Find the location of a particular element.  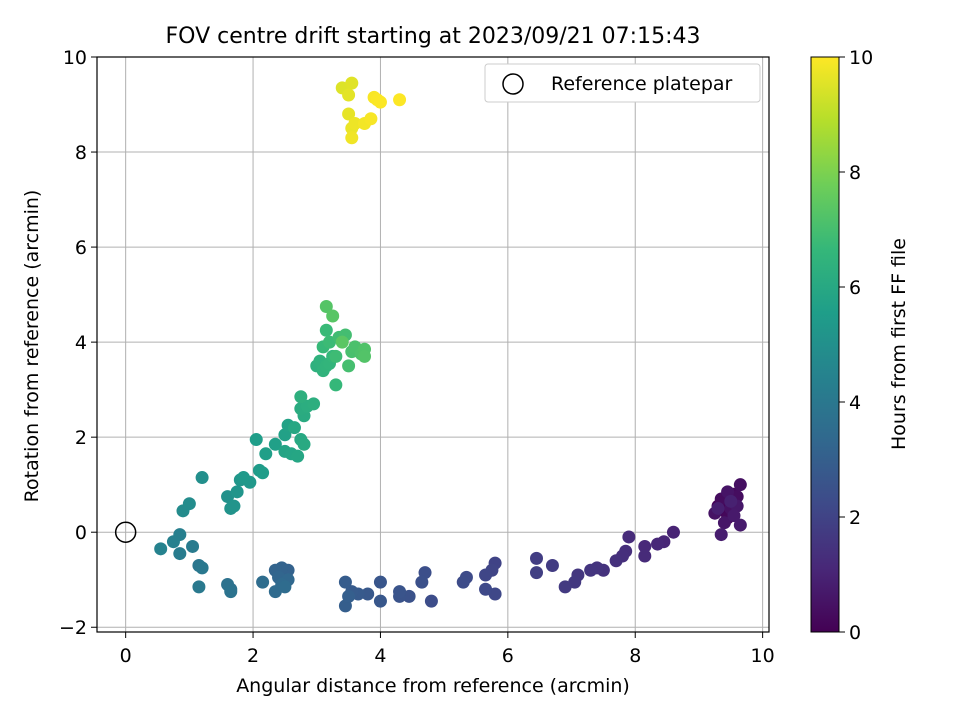

y-tick-label: 8 is located at coordinates (81, 153).